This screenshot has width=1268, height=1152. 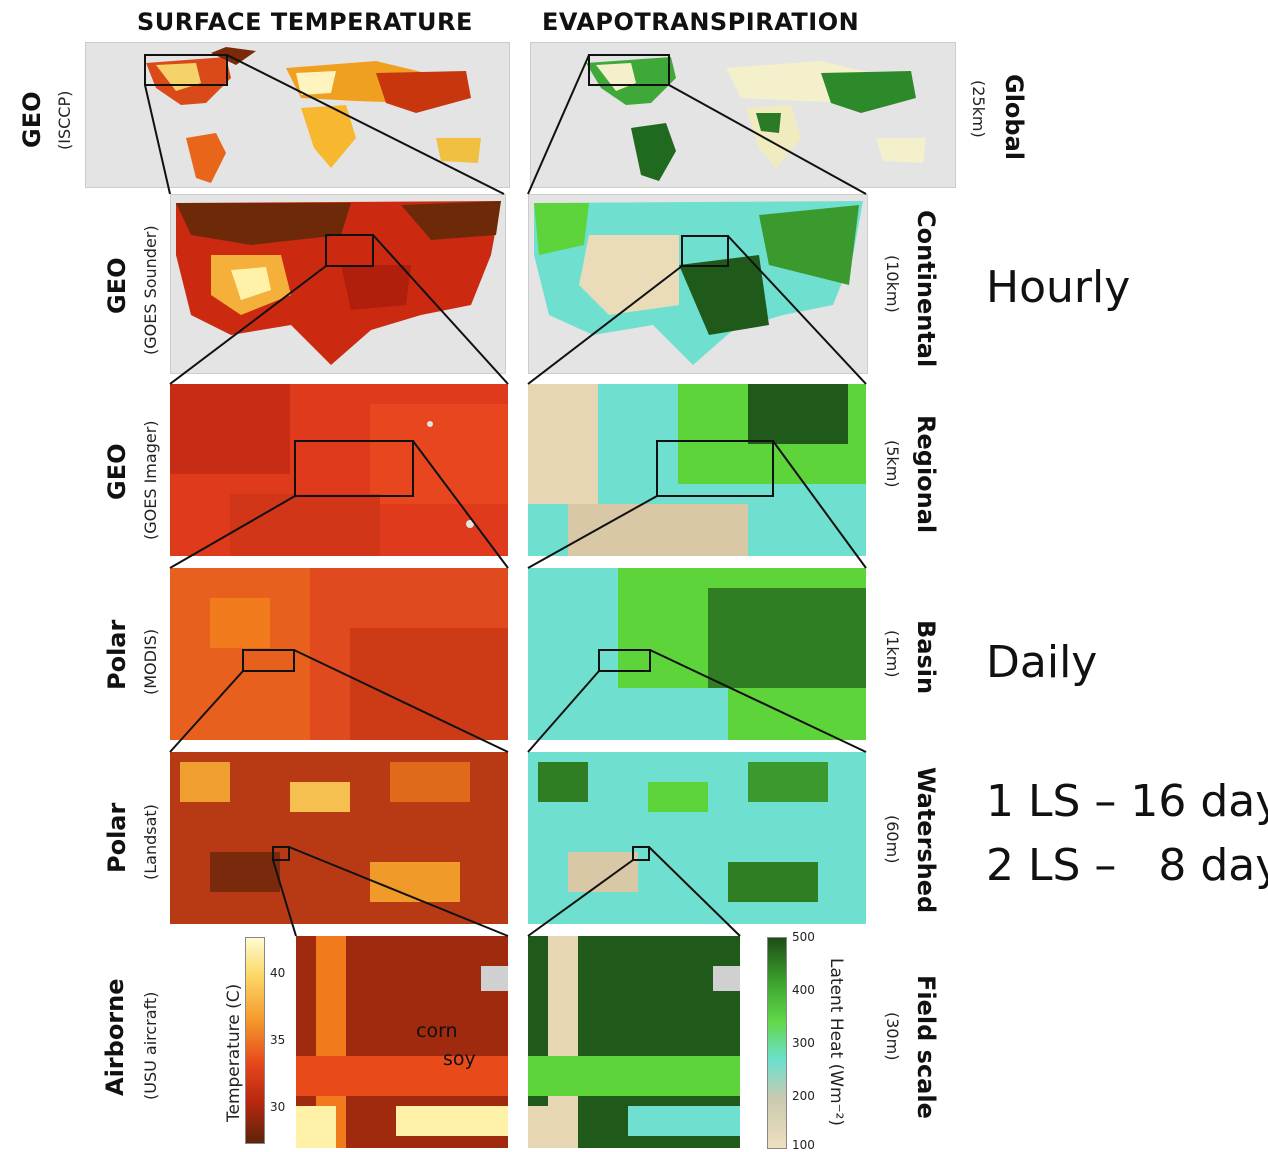 I want to click on landsat-double-label: 2 LS – 8 day, so click(x=1127, y=865).